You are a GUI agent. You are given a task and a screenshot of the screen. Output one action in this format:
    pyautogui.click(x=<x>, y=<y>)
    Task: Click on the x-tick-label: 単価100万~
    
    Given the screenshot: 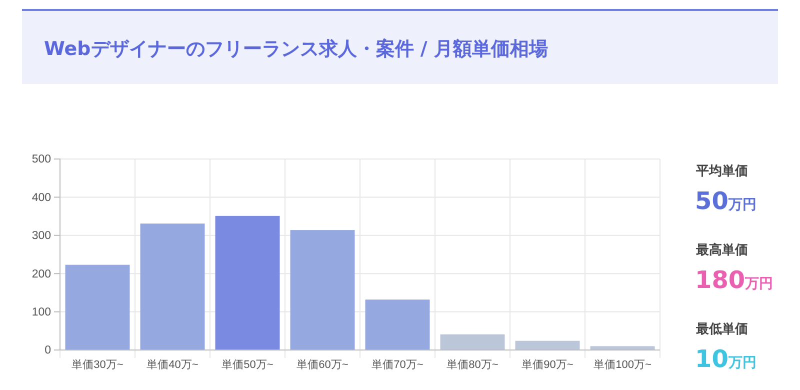 What is the action you would take?
    pyautogui.click(x=623, y=364)
    